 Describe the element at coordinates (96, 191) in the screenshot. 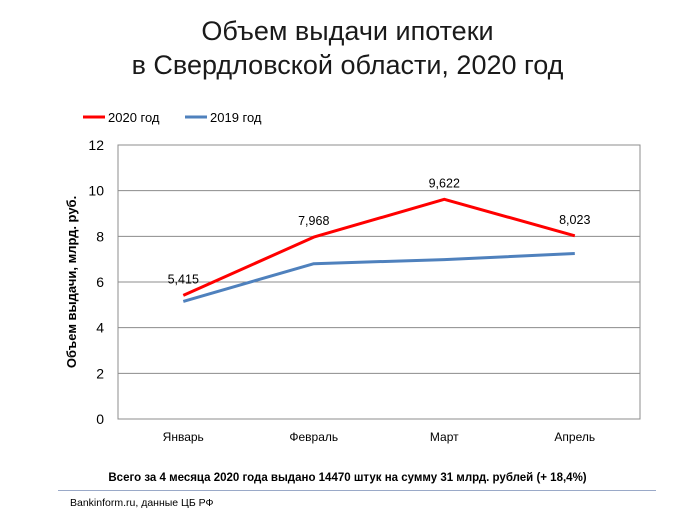

I see `y-tick-label: 10` at that location.